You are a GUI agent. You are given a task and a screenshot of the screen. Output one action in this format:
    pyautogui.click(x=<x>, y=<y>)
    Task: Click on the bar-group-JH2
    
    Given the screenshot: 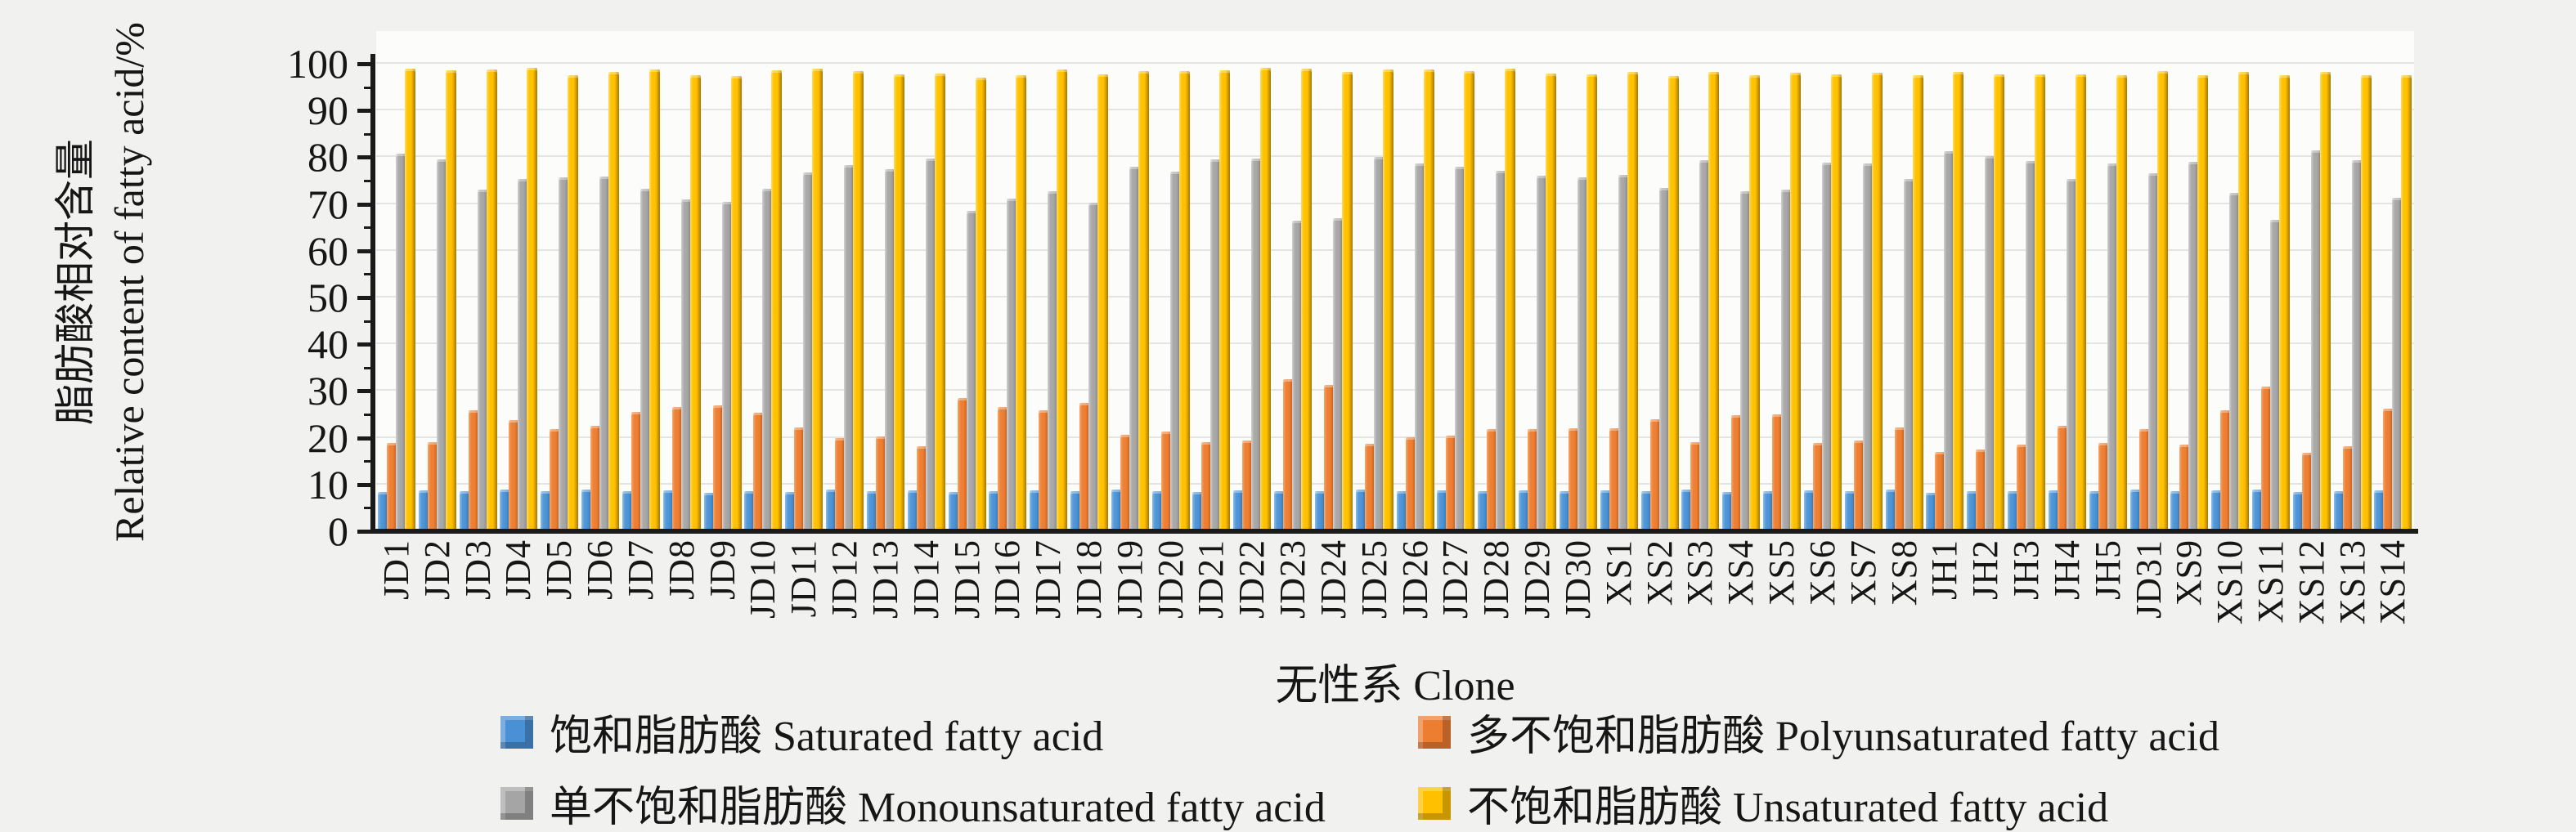 What is the action you would take?
    pyautogui.click(x=1986, y=281)
    